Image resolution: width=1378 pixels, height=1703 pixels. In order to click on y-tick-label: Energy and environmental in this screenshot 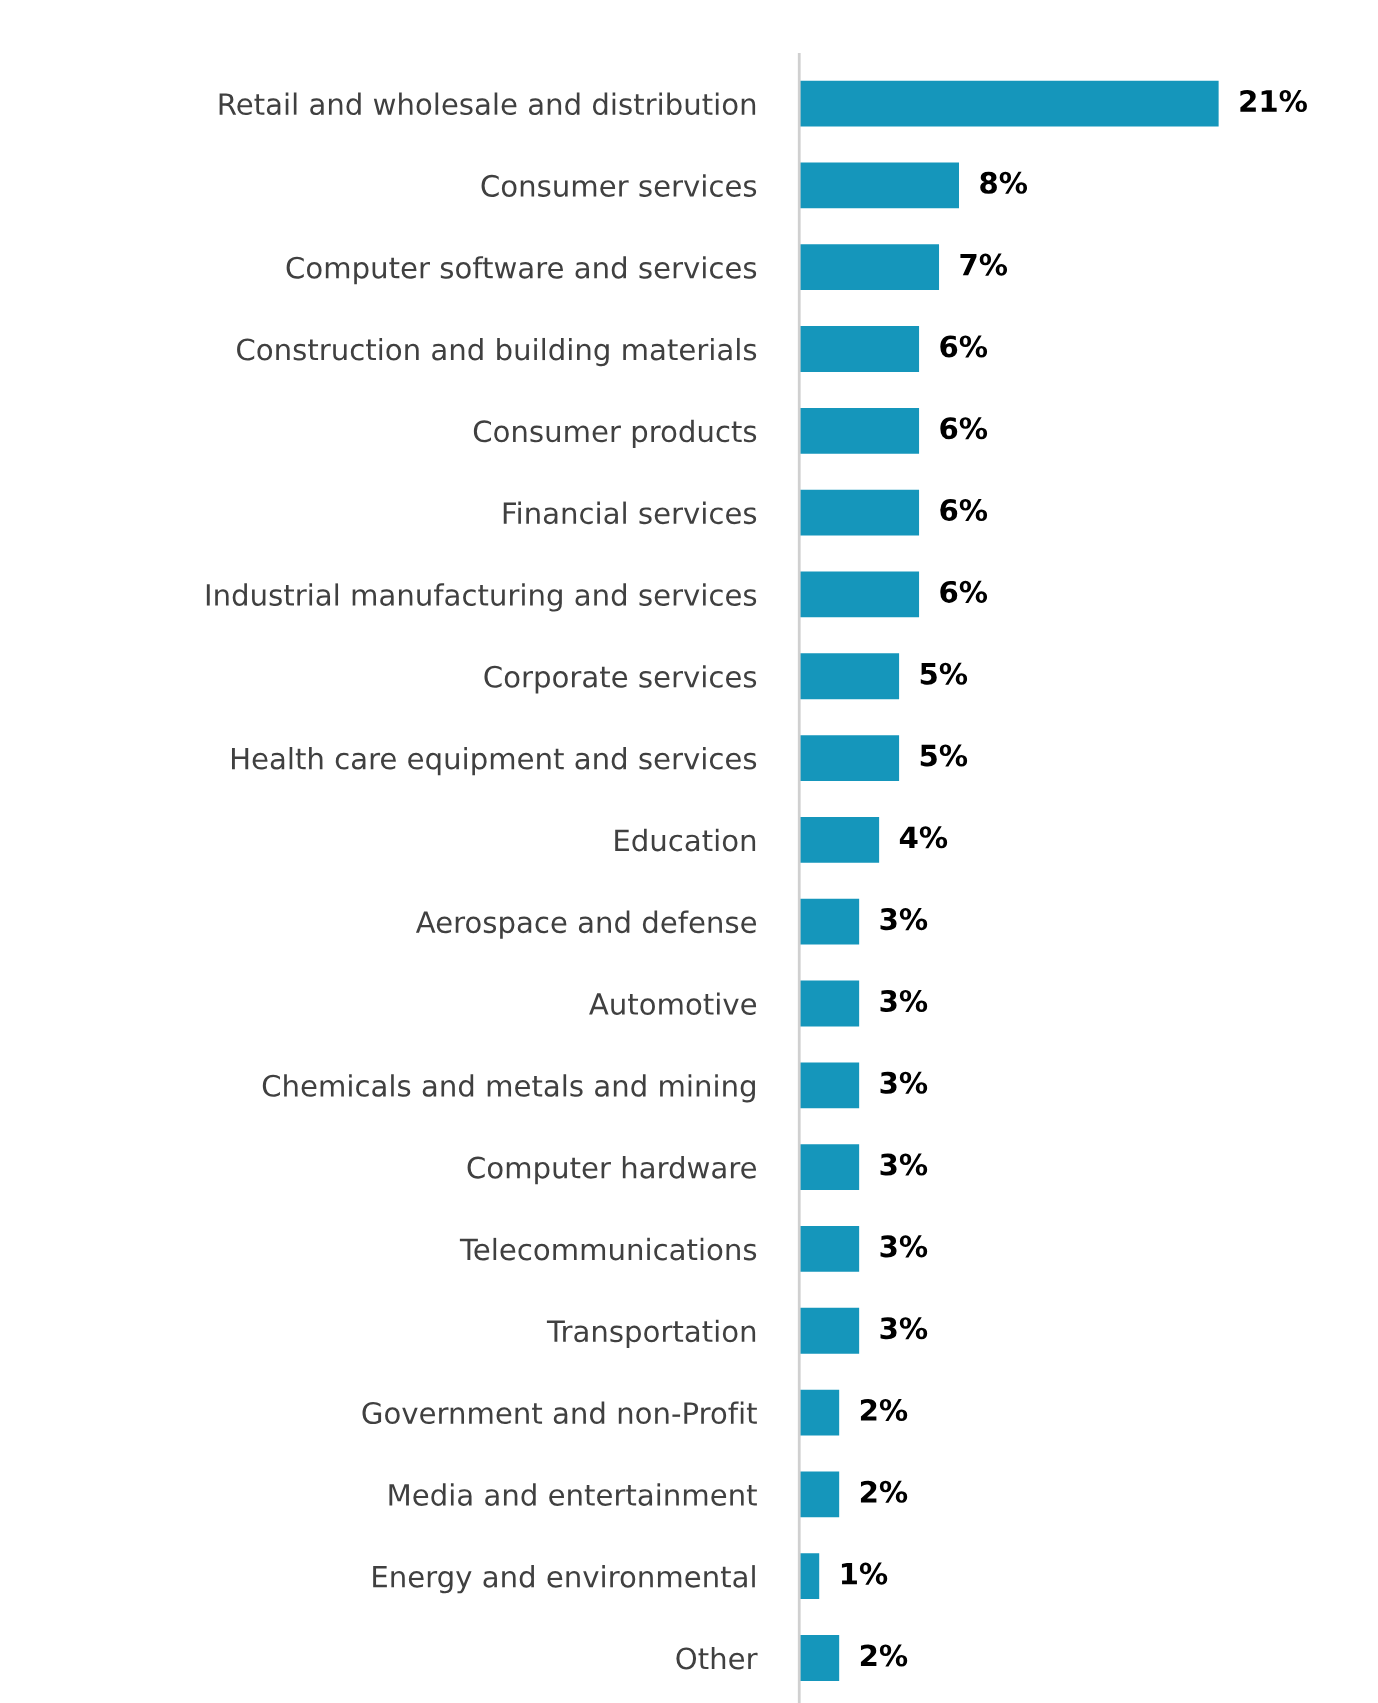, I will do `click(564, 1579)`.